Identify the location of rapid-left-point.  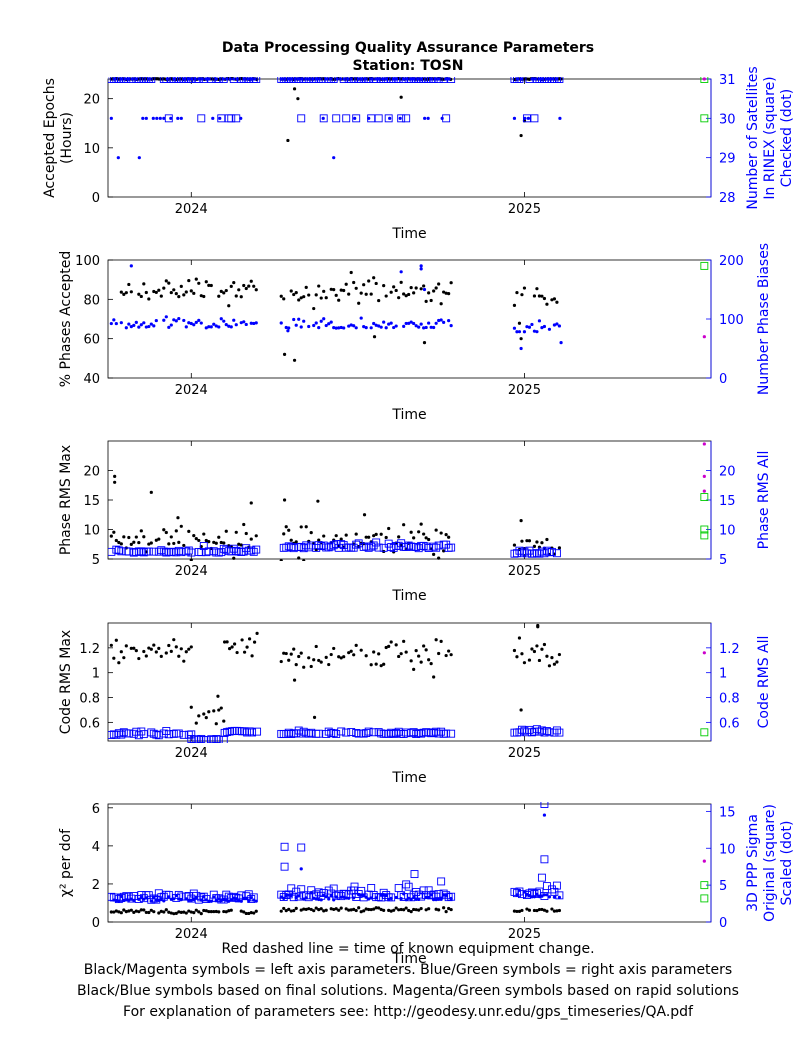
(704, 491).